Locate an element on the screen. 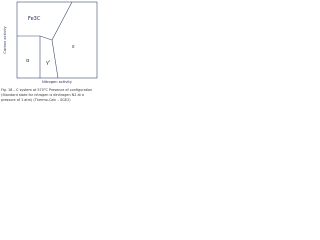  region-label: α is located at coordinates (28, 61).